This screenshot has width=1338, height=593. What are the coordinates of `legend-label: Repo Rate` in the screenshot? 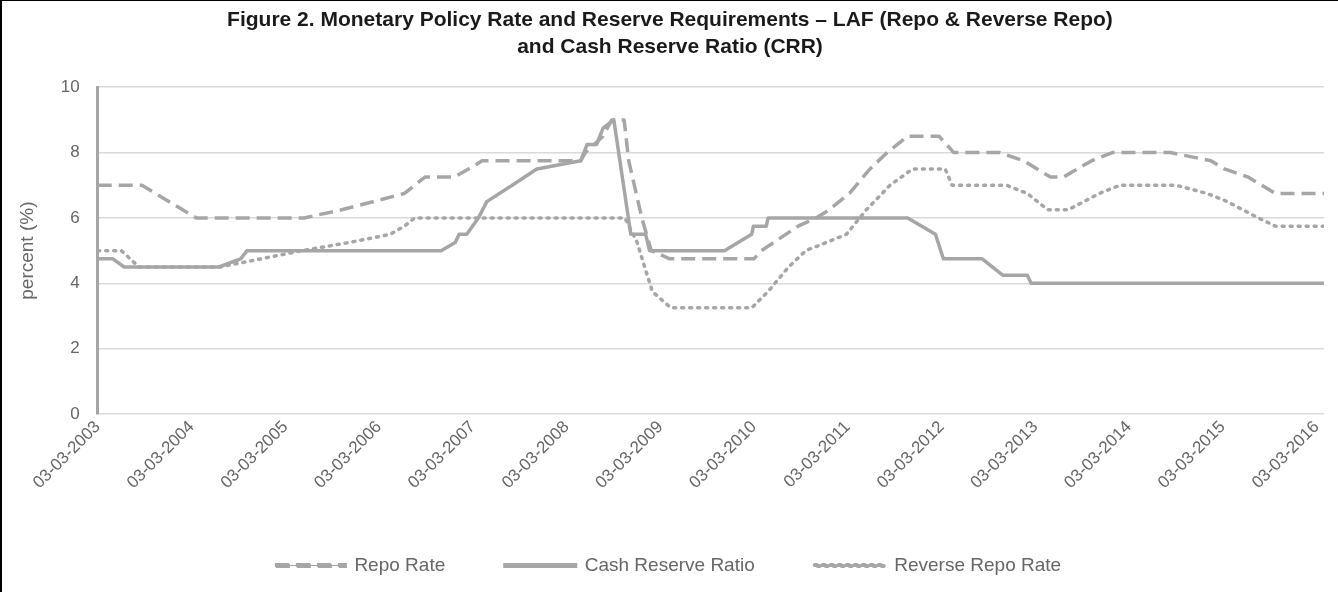 It's located at (400, 564).